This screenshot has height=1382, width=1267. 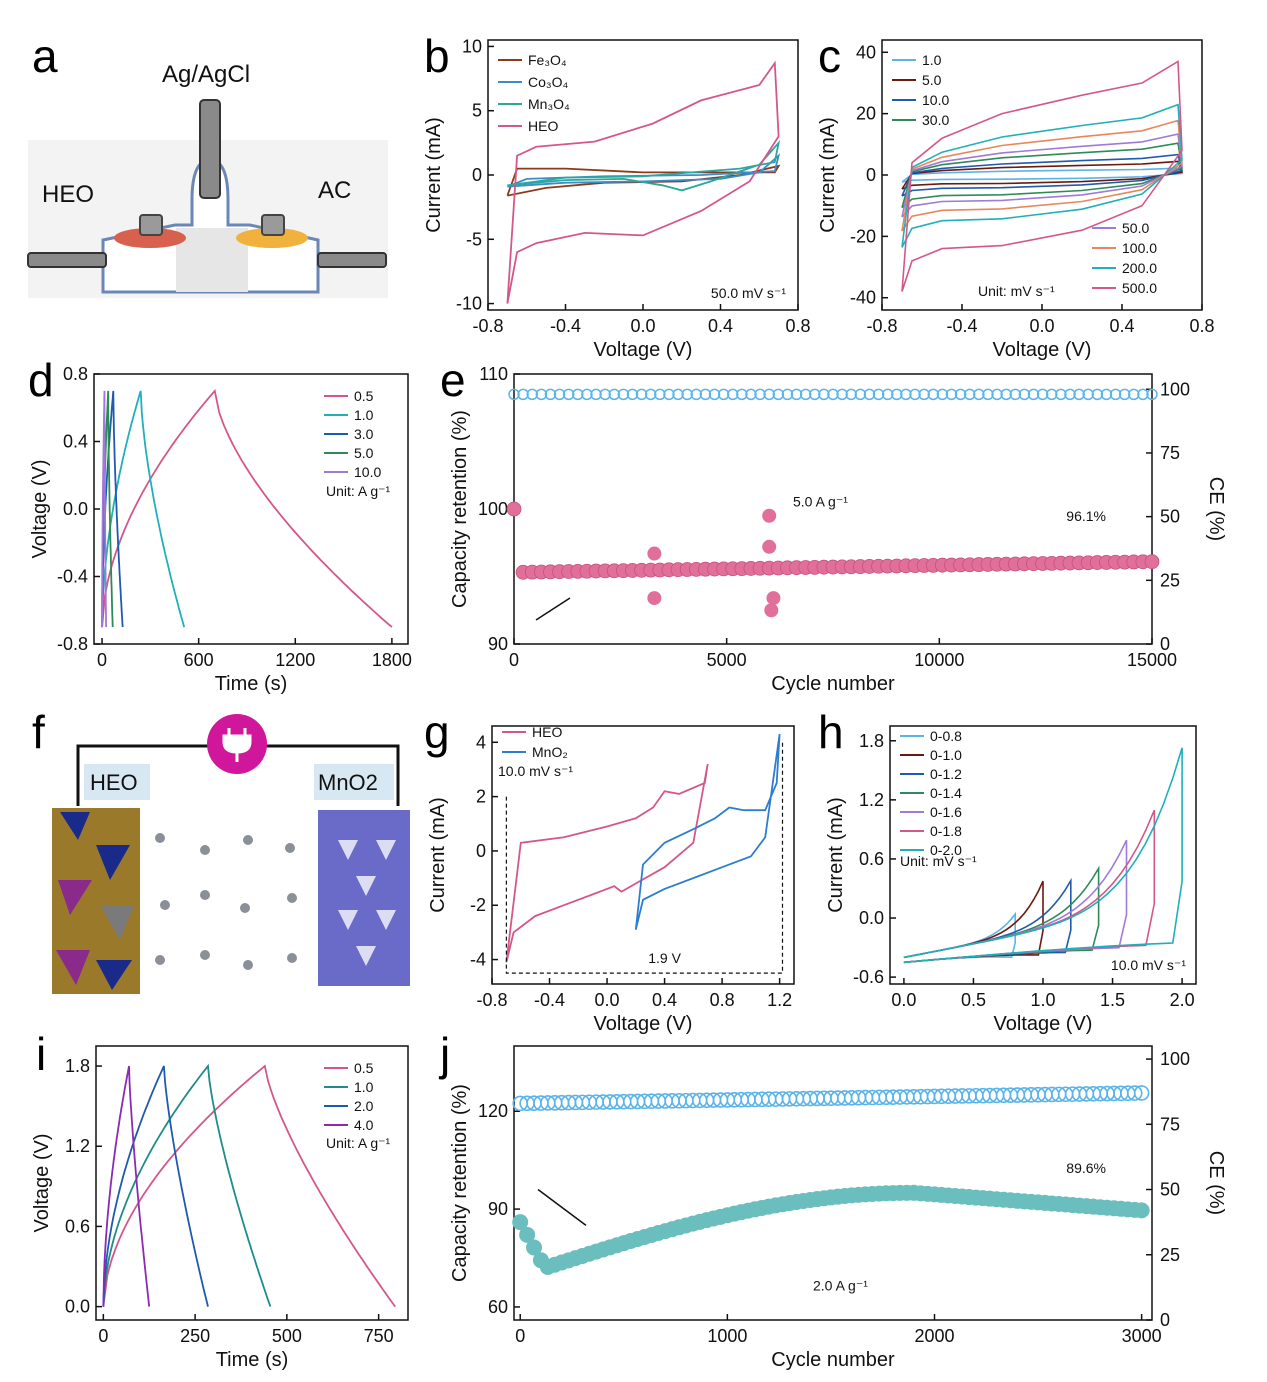 What do you see at coordinates (206, 74) in the screenshot?
I see `reference-label: Ag/AgCl` at bounding box center [206, 74].